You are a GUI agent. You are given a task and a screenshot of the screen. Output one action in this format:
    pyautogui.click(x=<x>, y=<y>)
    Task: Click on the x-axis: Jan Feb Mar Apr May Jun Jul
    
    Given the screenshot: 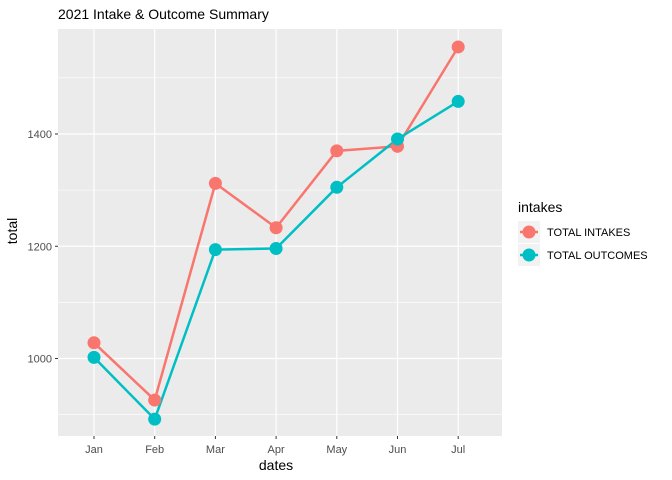 What is the action you would take?
    pyautogui.click(x=275, y=446)
    